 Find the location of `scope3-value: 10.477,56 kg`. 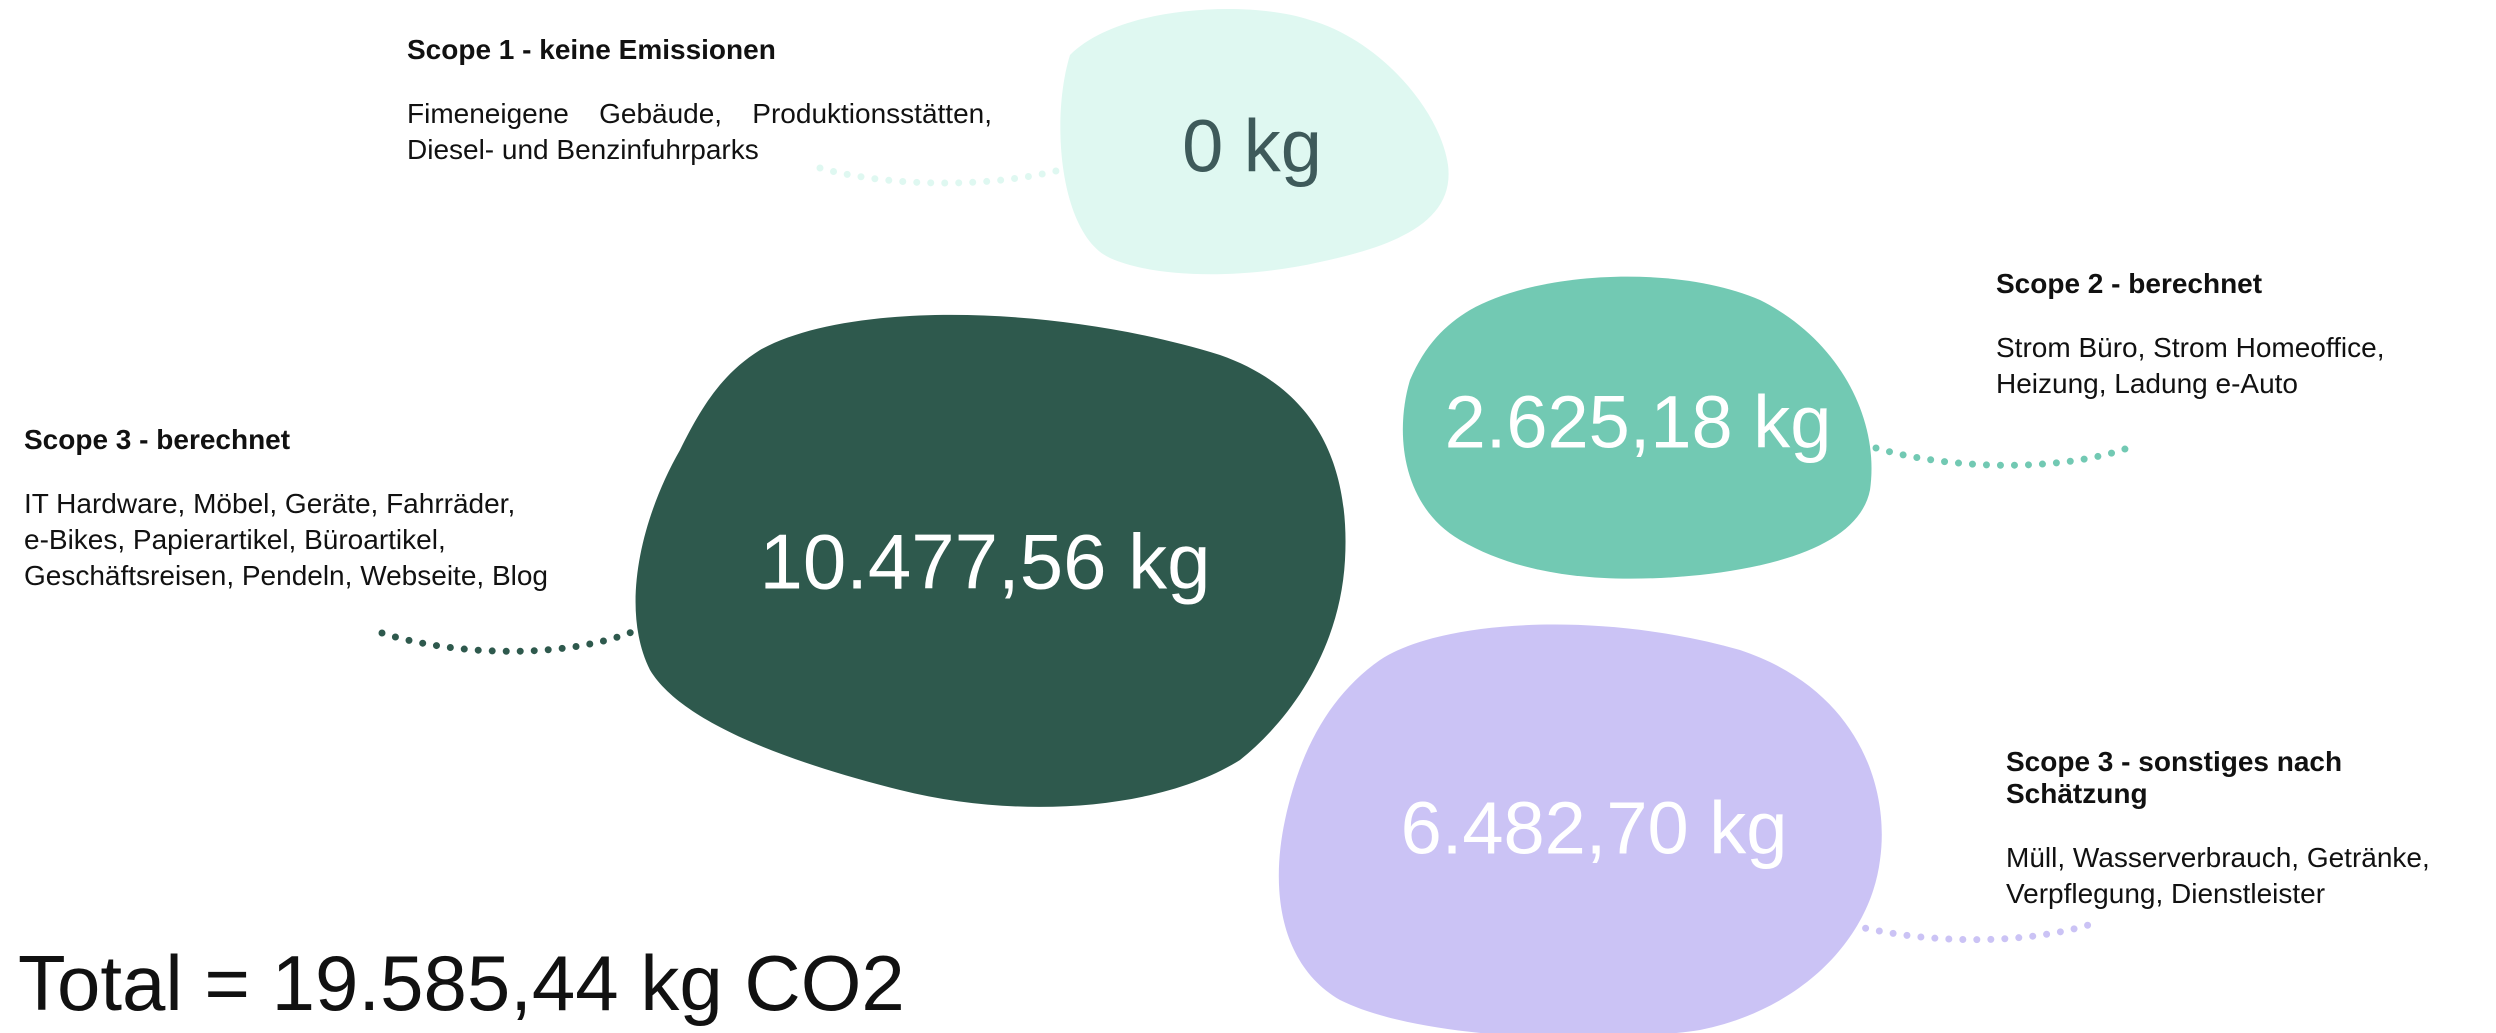

scope3-value: 10.477,56 kg is located at coordinates (985, 561).